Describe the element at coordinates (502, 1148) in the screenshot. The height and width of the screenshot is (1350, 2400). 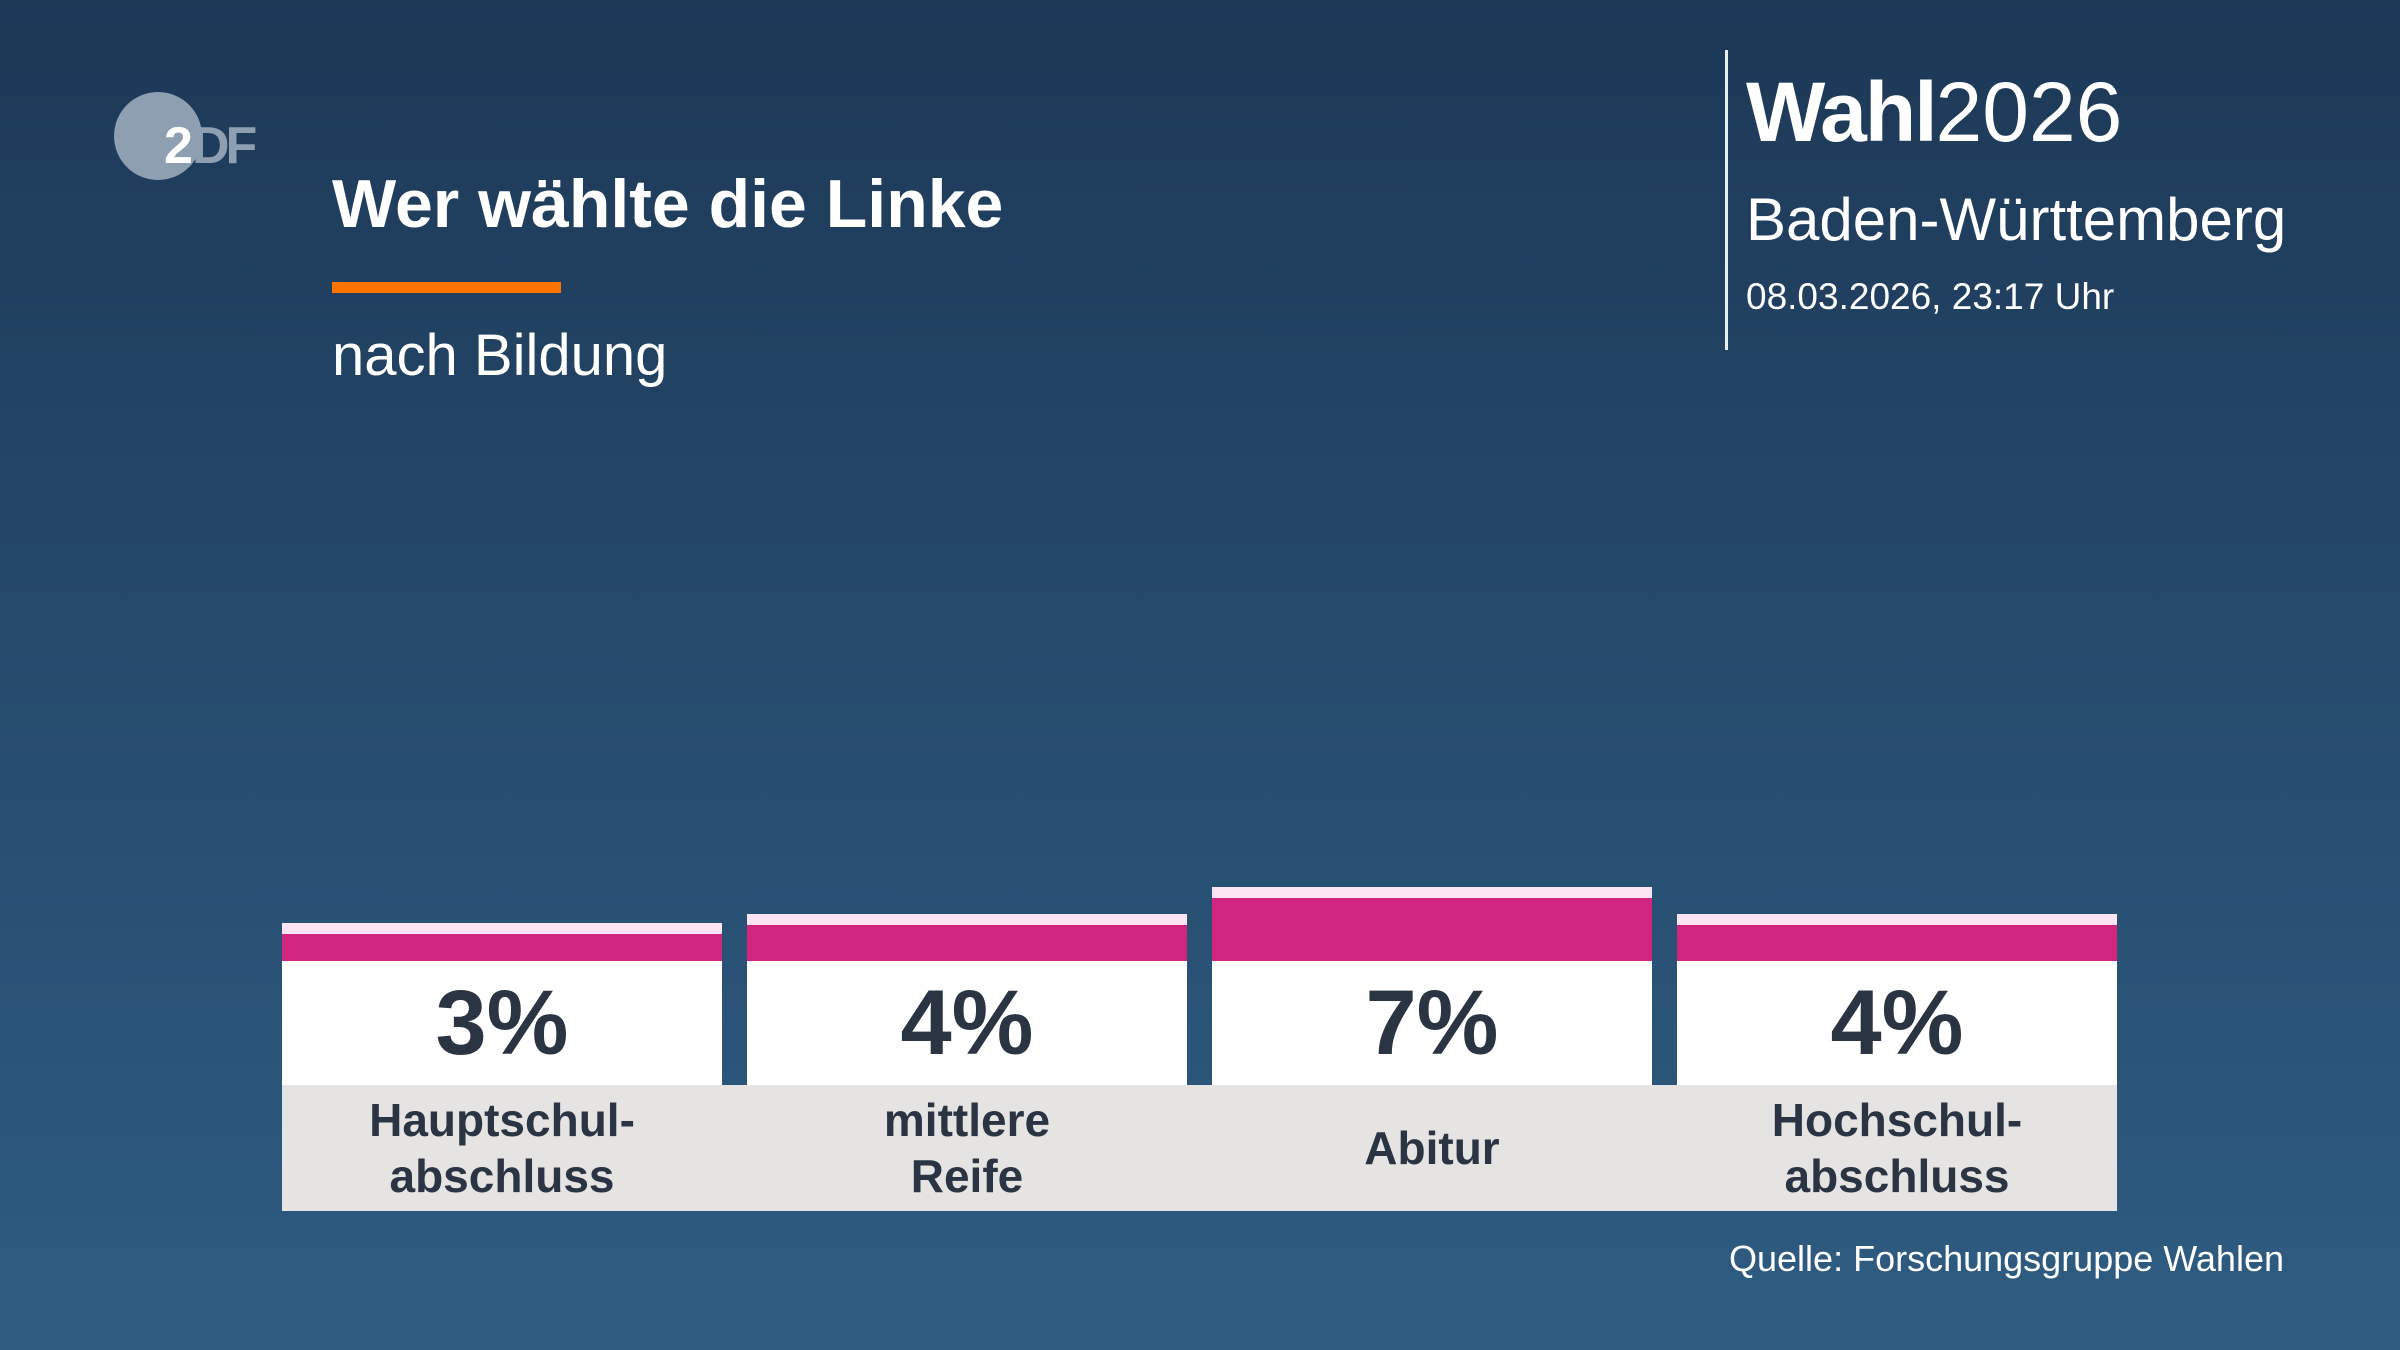
I see `category-label: Hauptschul- abschluss` at that location.